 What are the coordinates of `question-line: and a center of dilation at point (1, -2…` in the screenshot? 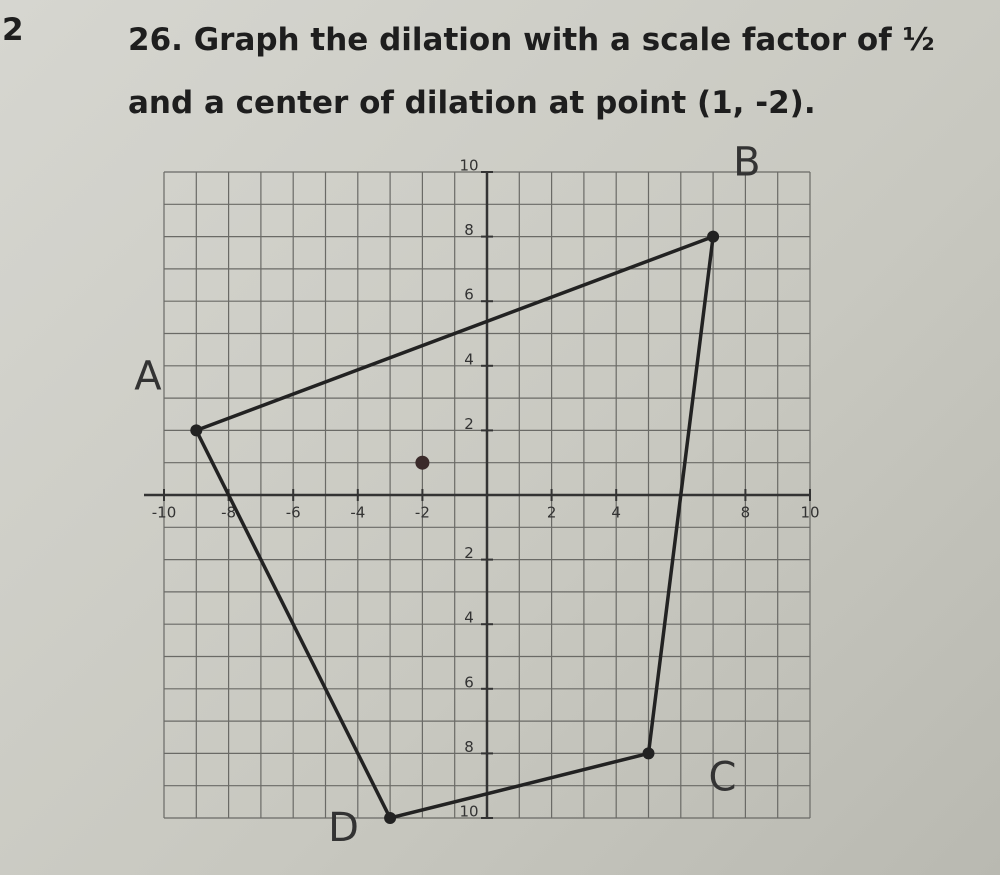 It's located at (472, 103).